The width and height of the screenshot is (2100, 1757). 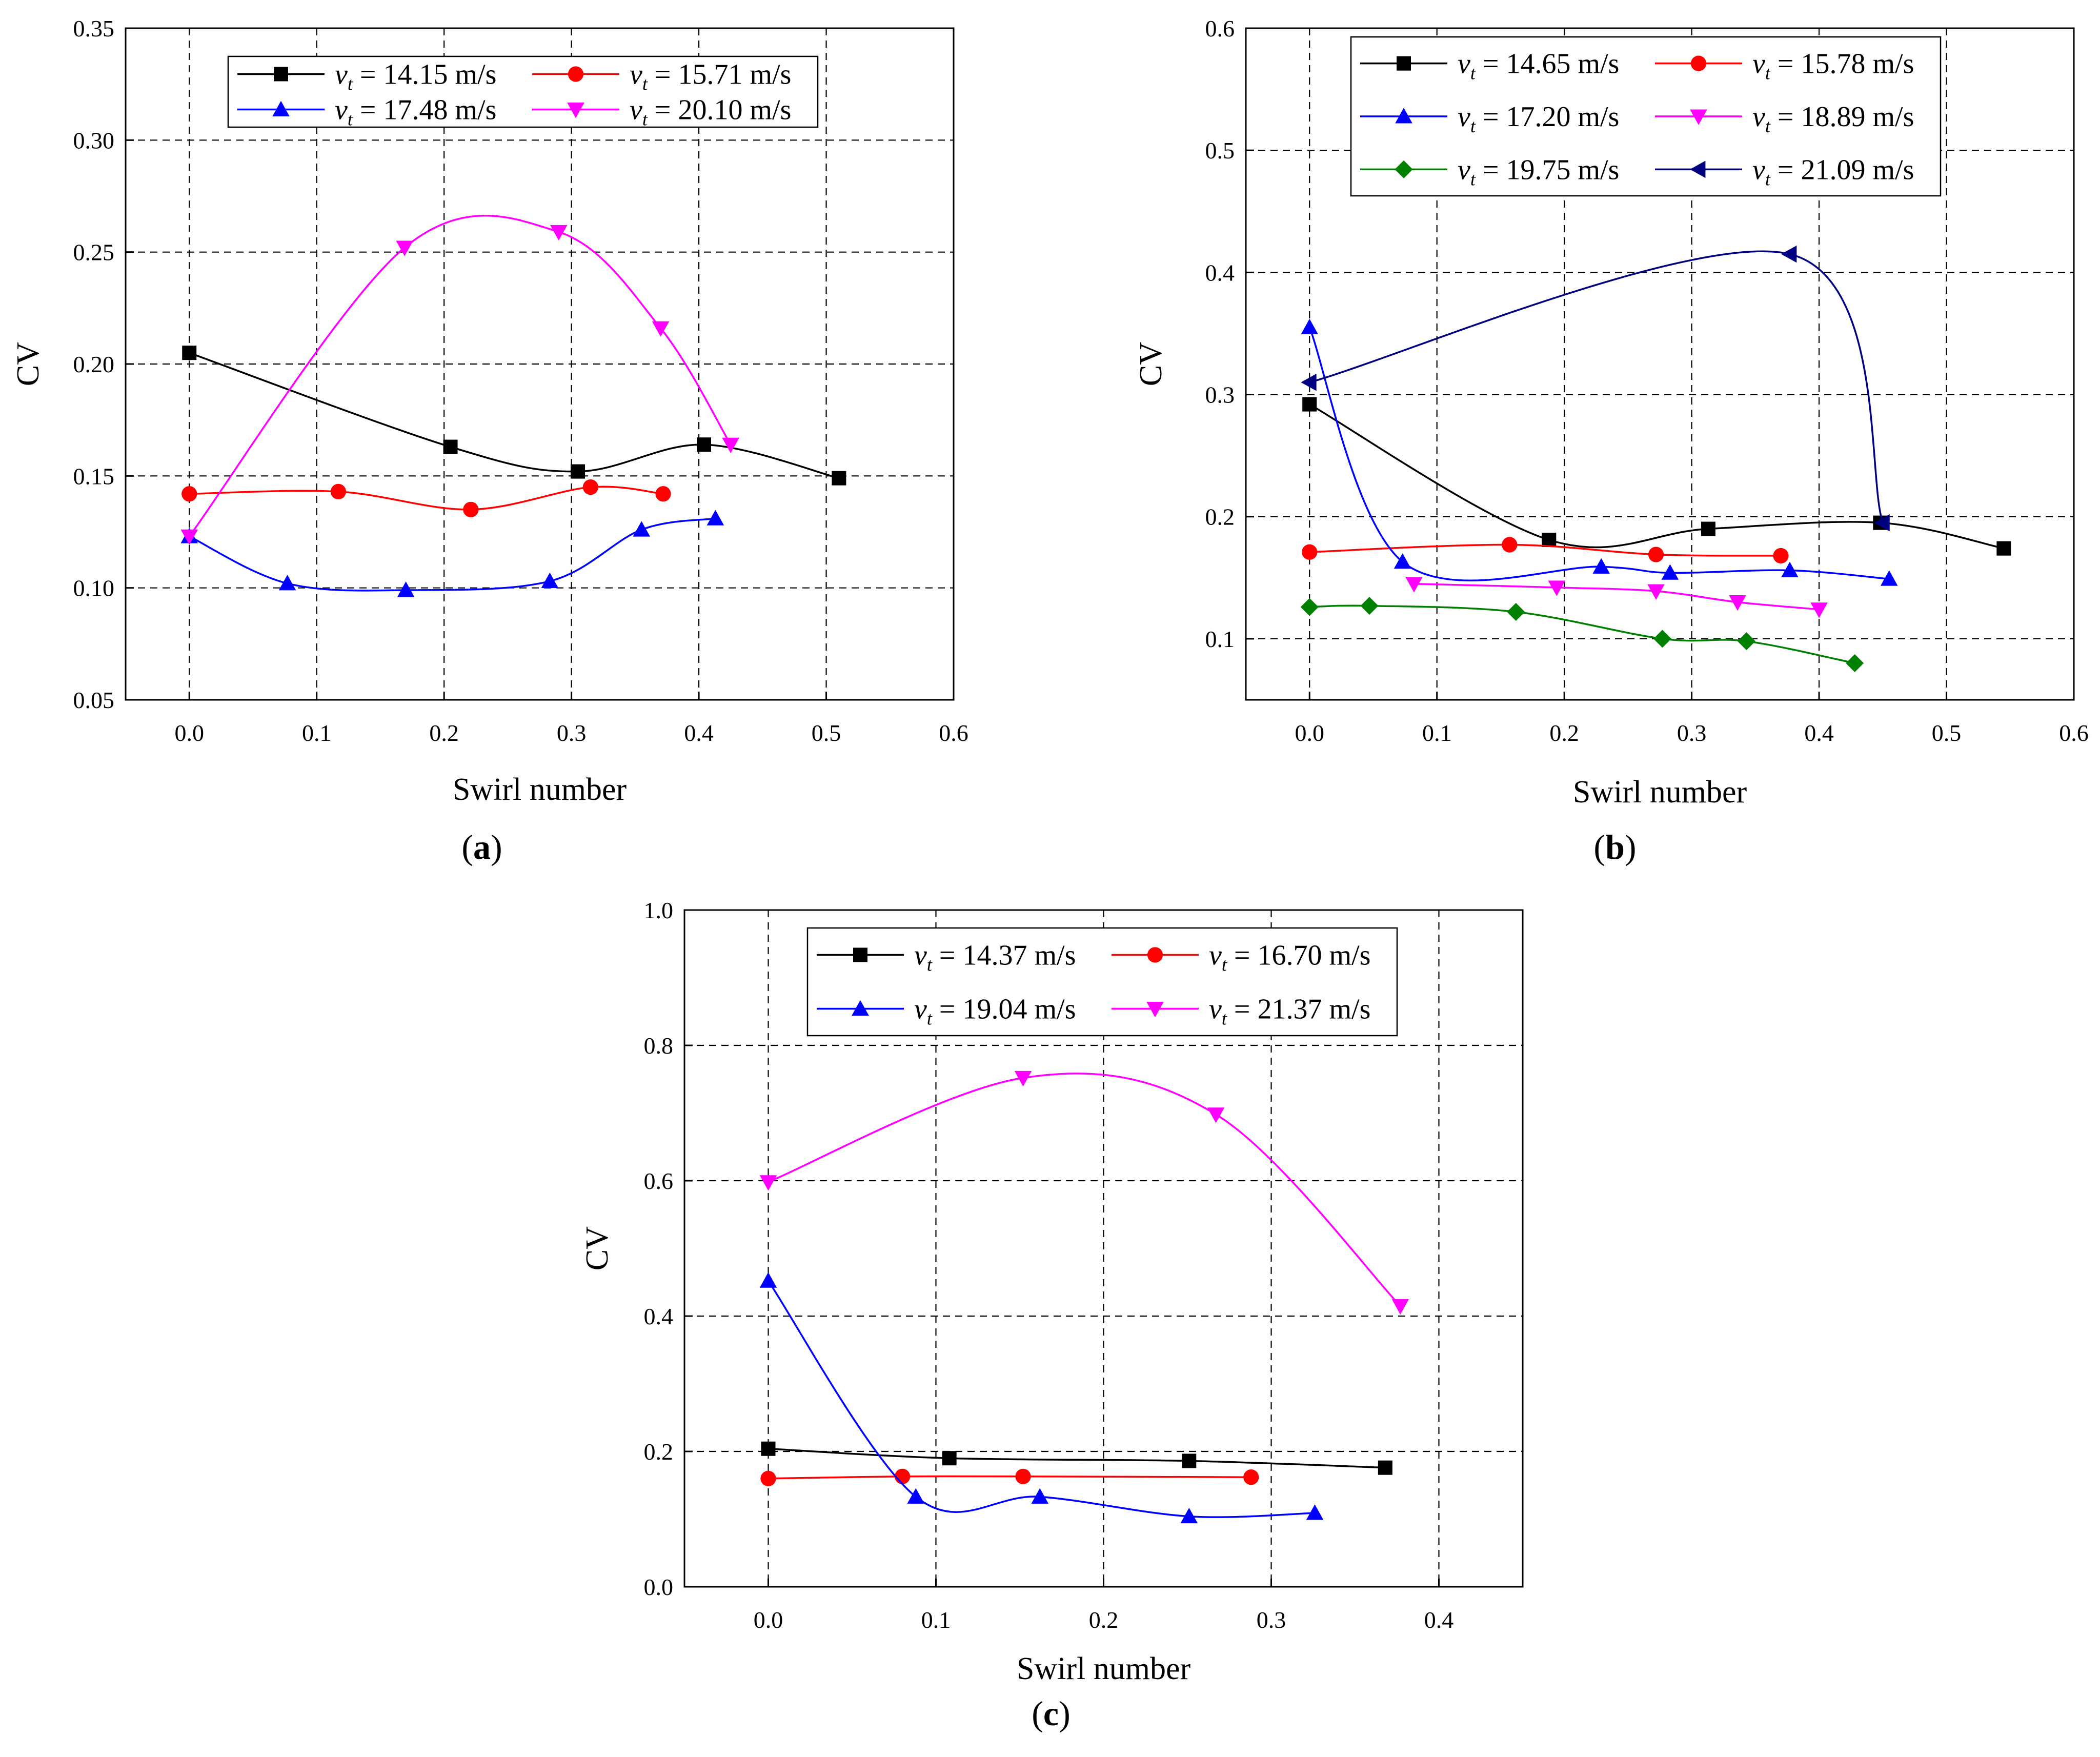 What do you see at coordinates (1564, 733) in the screenshot?
I see `x-tick-label: 0.2` at bounding box center [1564, 733].